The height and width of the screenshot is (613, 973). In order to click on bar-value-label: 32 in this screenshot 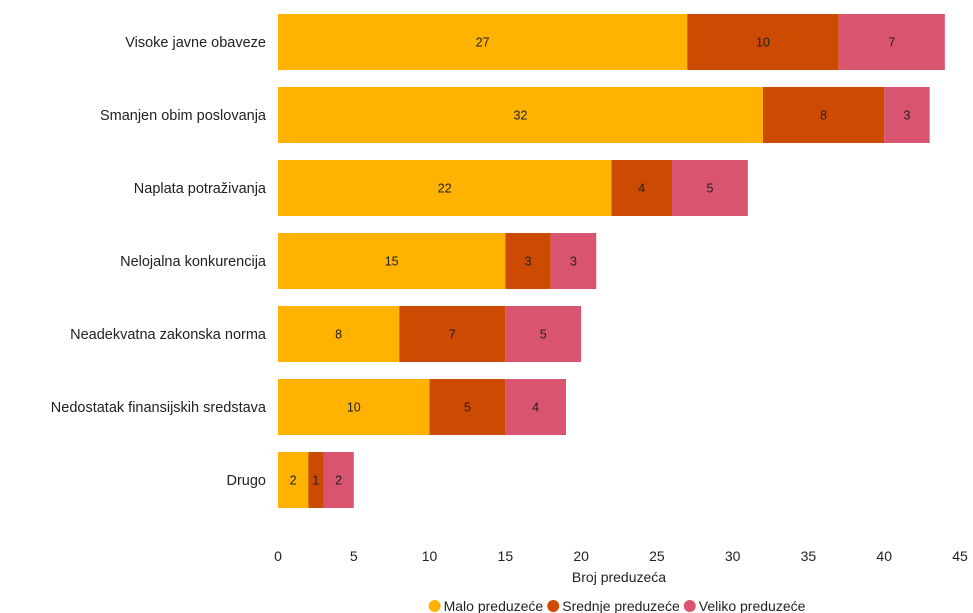, I will do `click(521, 116)`.